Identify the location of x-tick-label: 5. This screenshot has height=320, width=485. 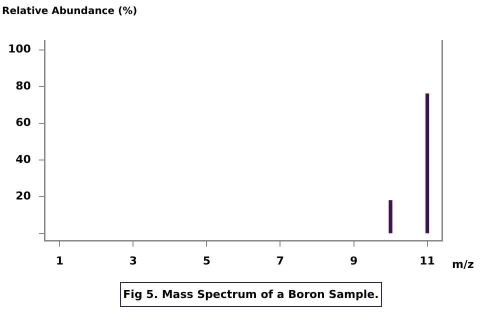
(206, 261).